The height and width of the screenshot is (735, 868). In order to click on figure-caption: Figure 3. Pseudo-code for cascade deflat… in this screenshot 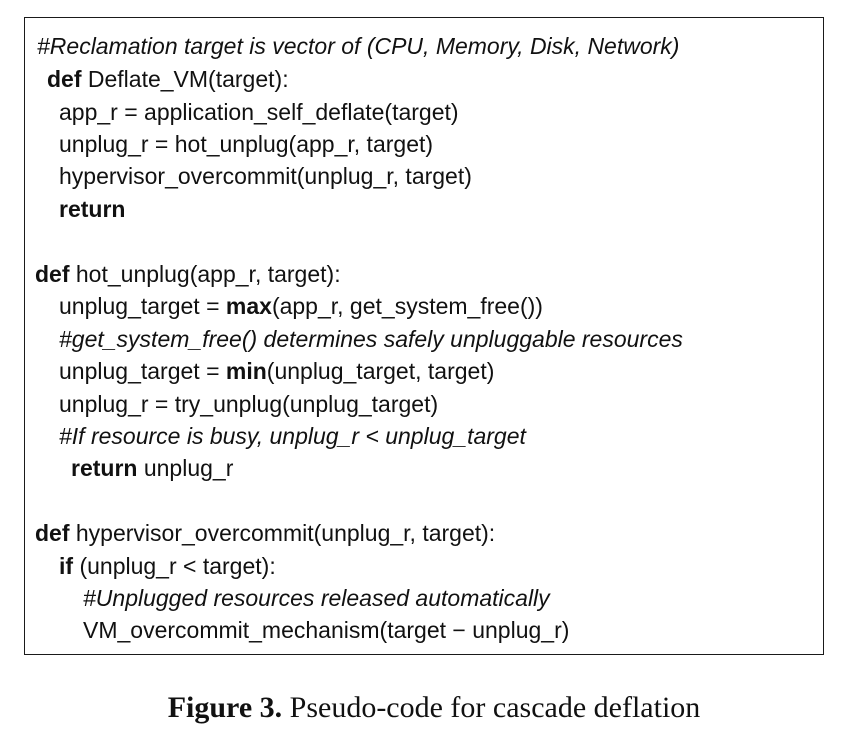, I will do `click(434, 708)`.